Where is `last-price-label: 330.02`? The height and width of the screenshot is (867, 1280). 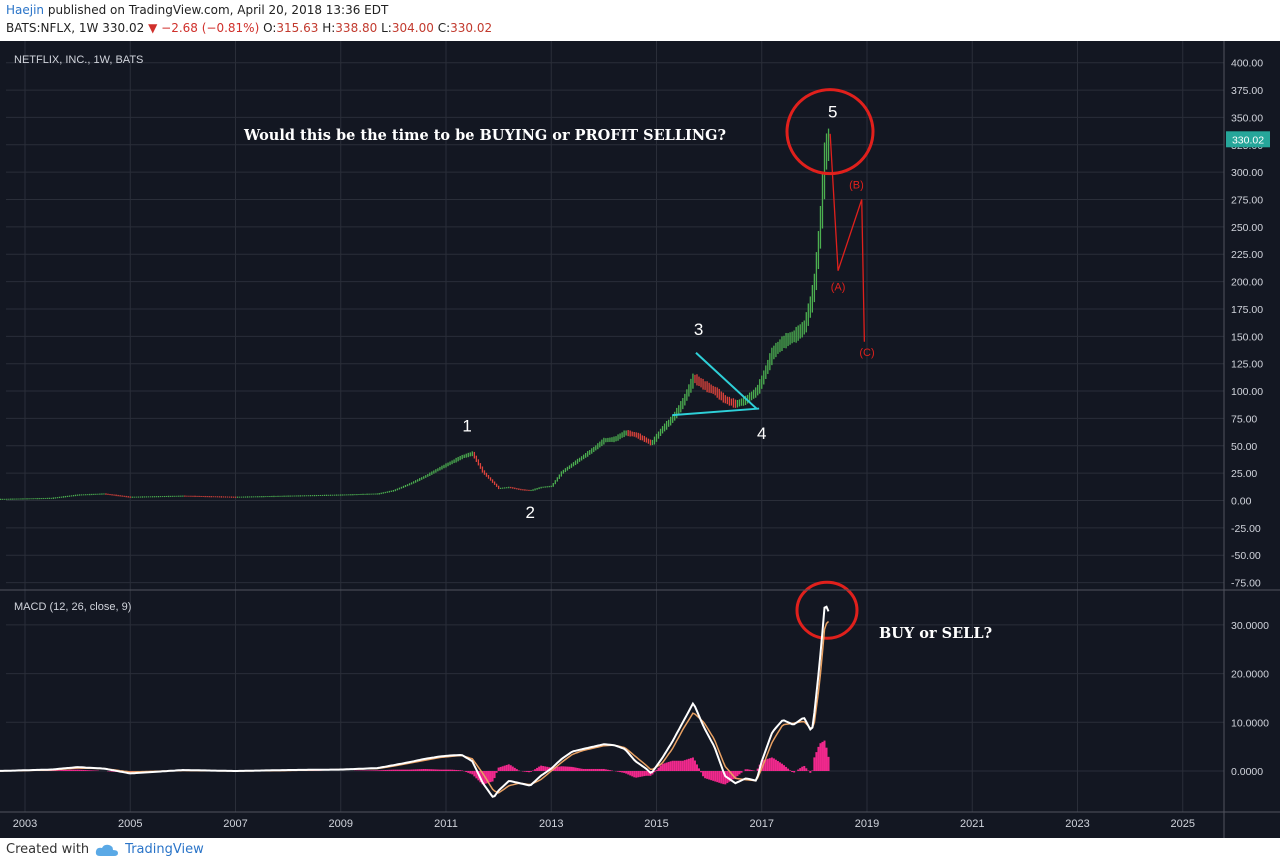
last-price-label: 330.02 is located at coordinates (1248, 140).